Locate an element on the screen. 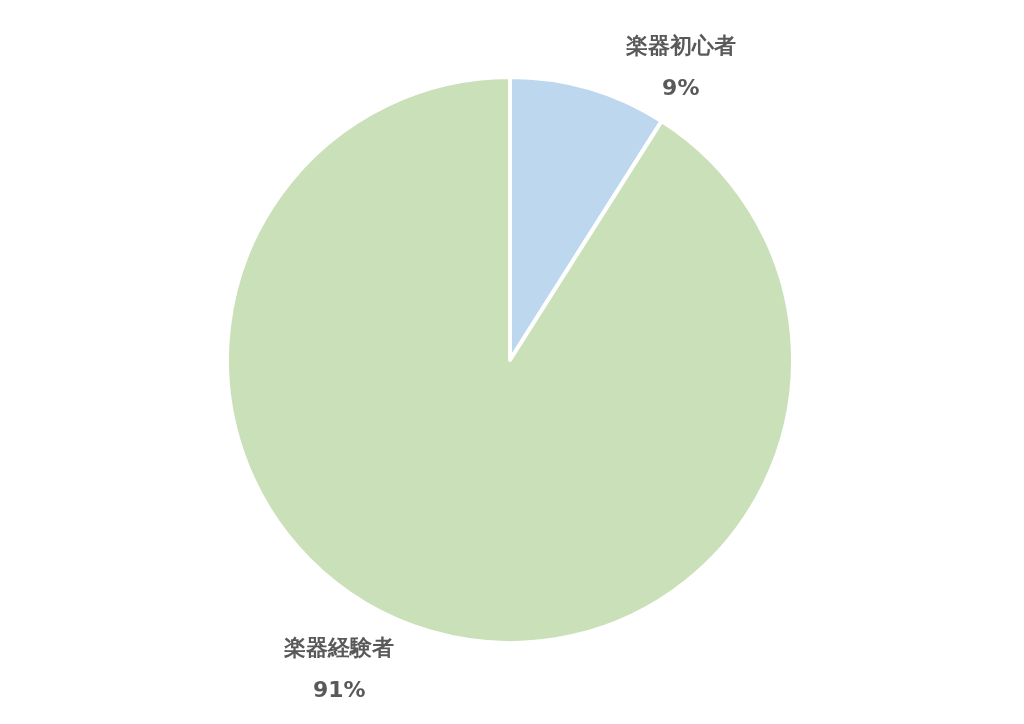 The height and width of the screenshot is (724, 1024). data-label: 91% is located at coordinates (339, 689).